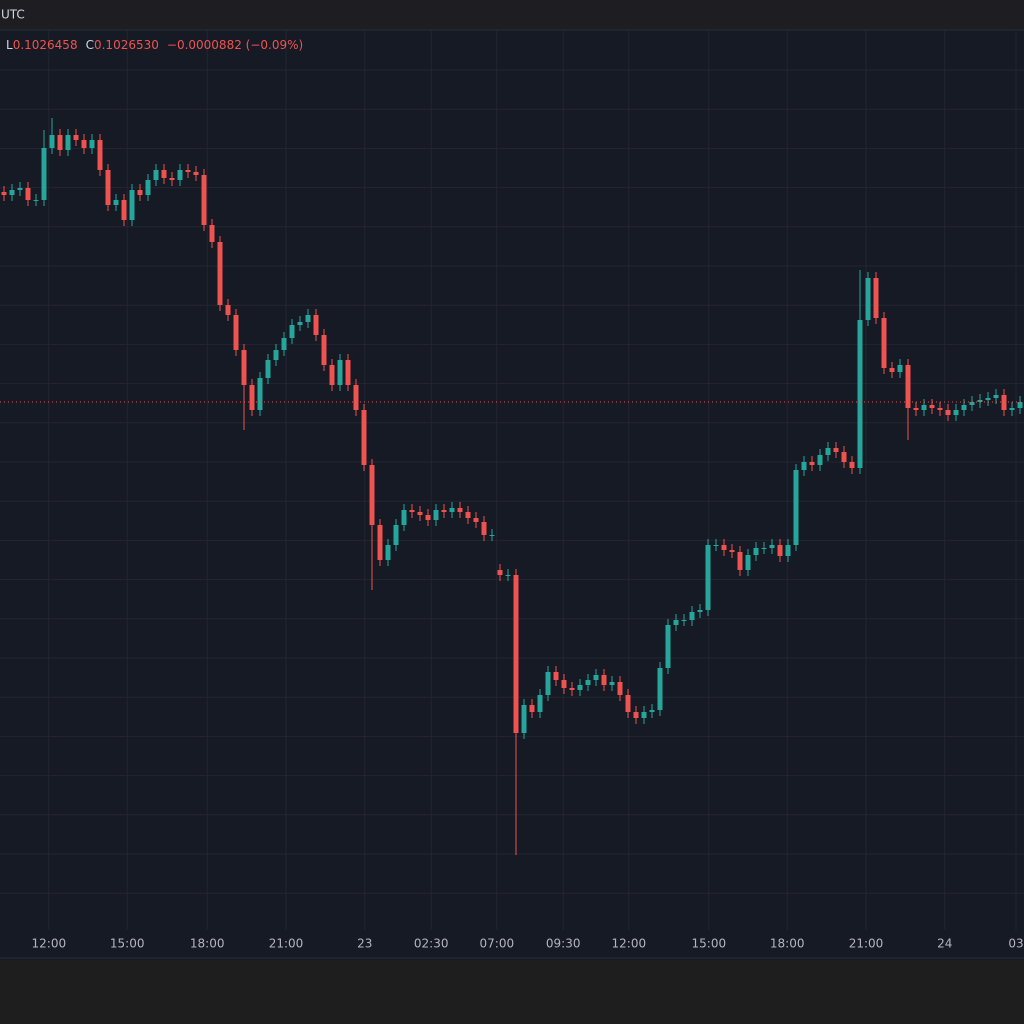 The width and height of the screenshot is (1024, 1024). What do you see at coordinates (126, 45) in the screenshot?
I see `ohlc-value: 0.1026530` at bounding box center [126, 45].